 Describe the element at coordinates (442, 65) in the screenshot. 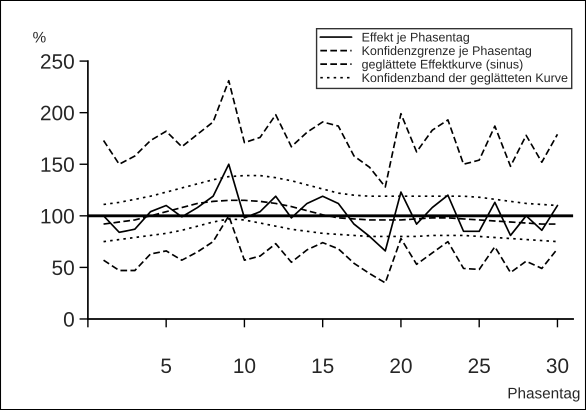

I see `legend-label: geglättete Effektkurve (sinus)` at that location.